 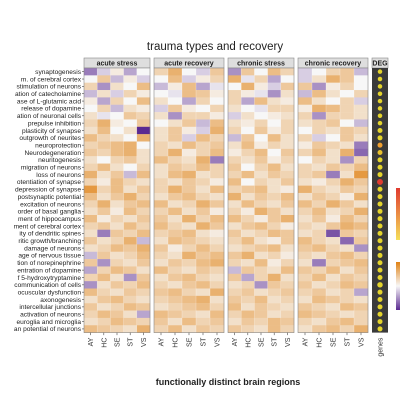 What do you see at coordinates (50, 219) in the screenshot?
I see `row-label: ment of hippocampus` at bounding box center [50, 219].